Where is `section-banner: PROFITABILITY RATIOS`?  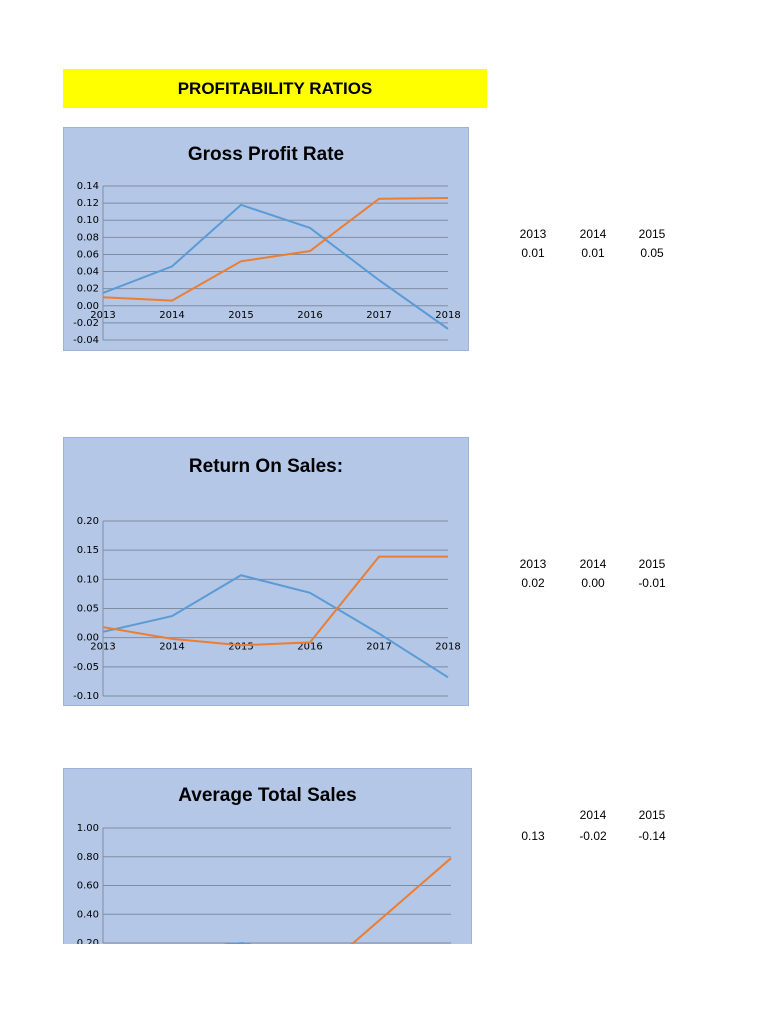
section-banner: PROFITABILITY RATIOS is located at coordinates (275, 88).